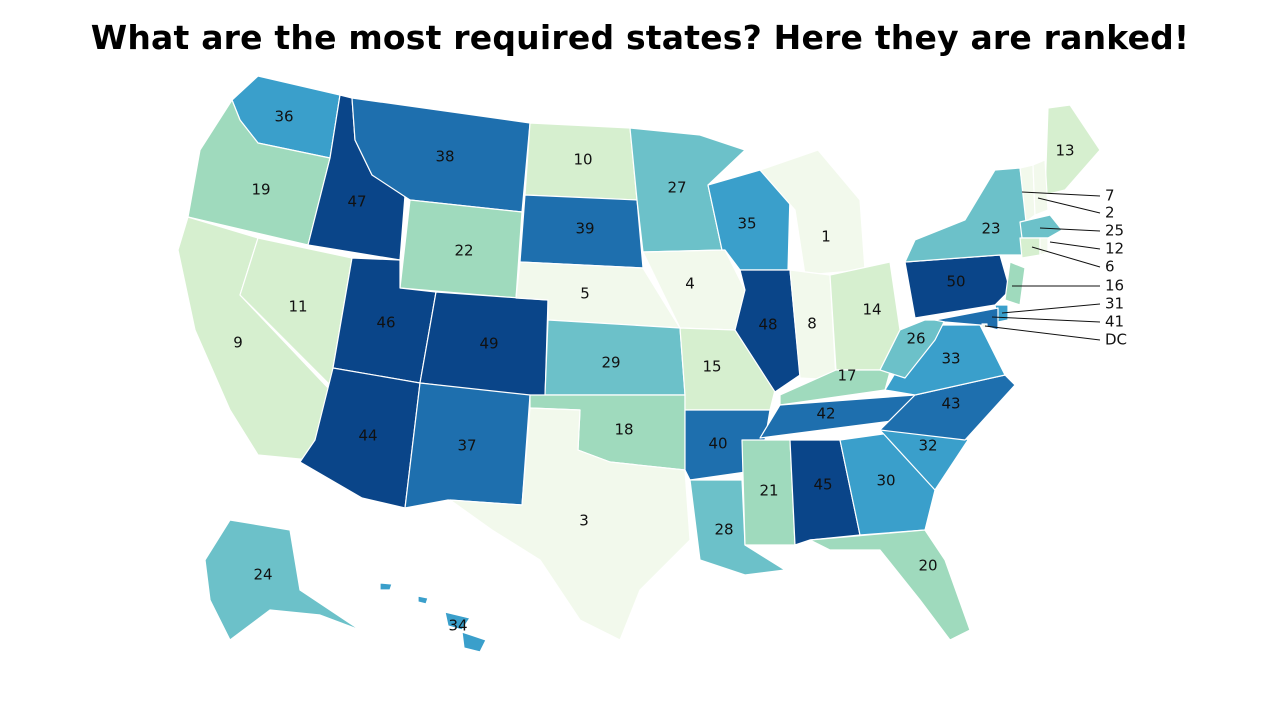  I want to click on callout-label-nj: 16, so click(1114, 286).